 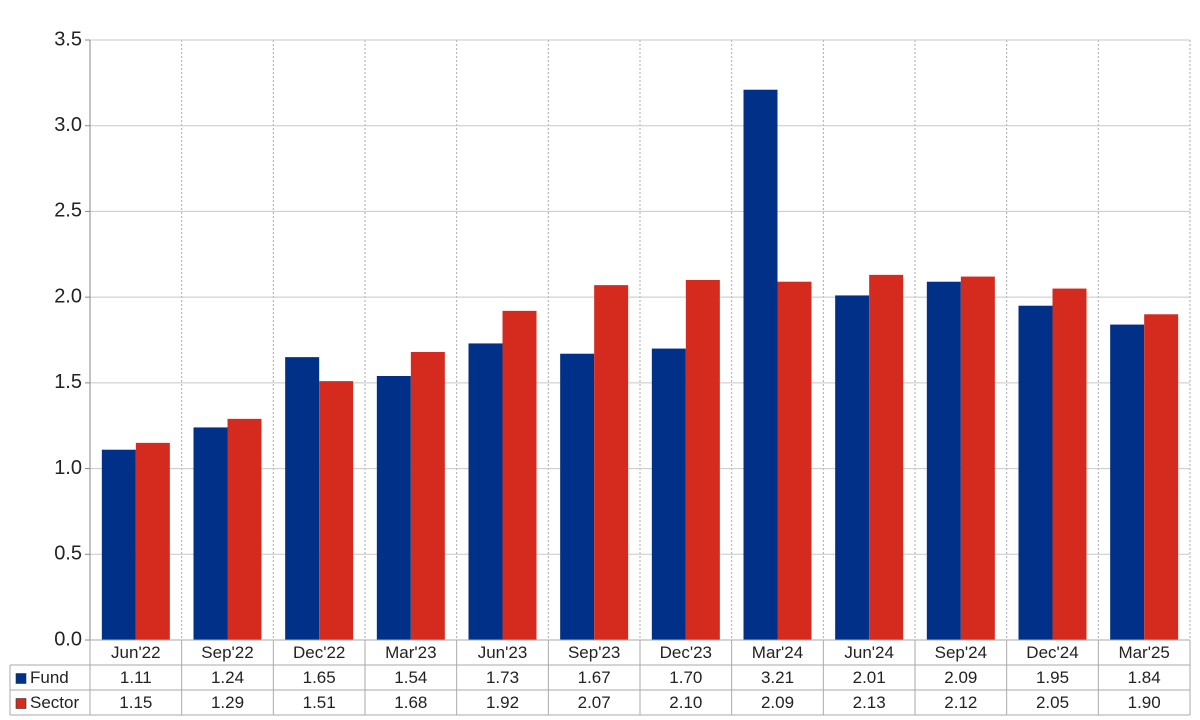 I want to click on table-value: 1.90, so click(x=1144, y=702).